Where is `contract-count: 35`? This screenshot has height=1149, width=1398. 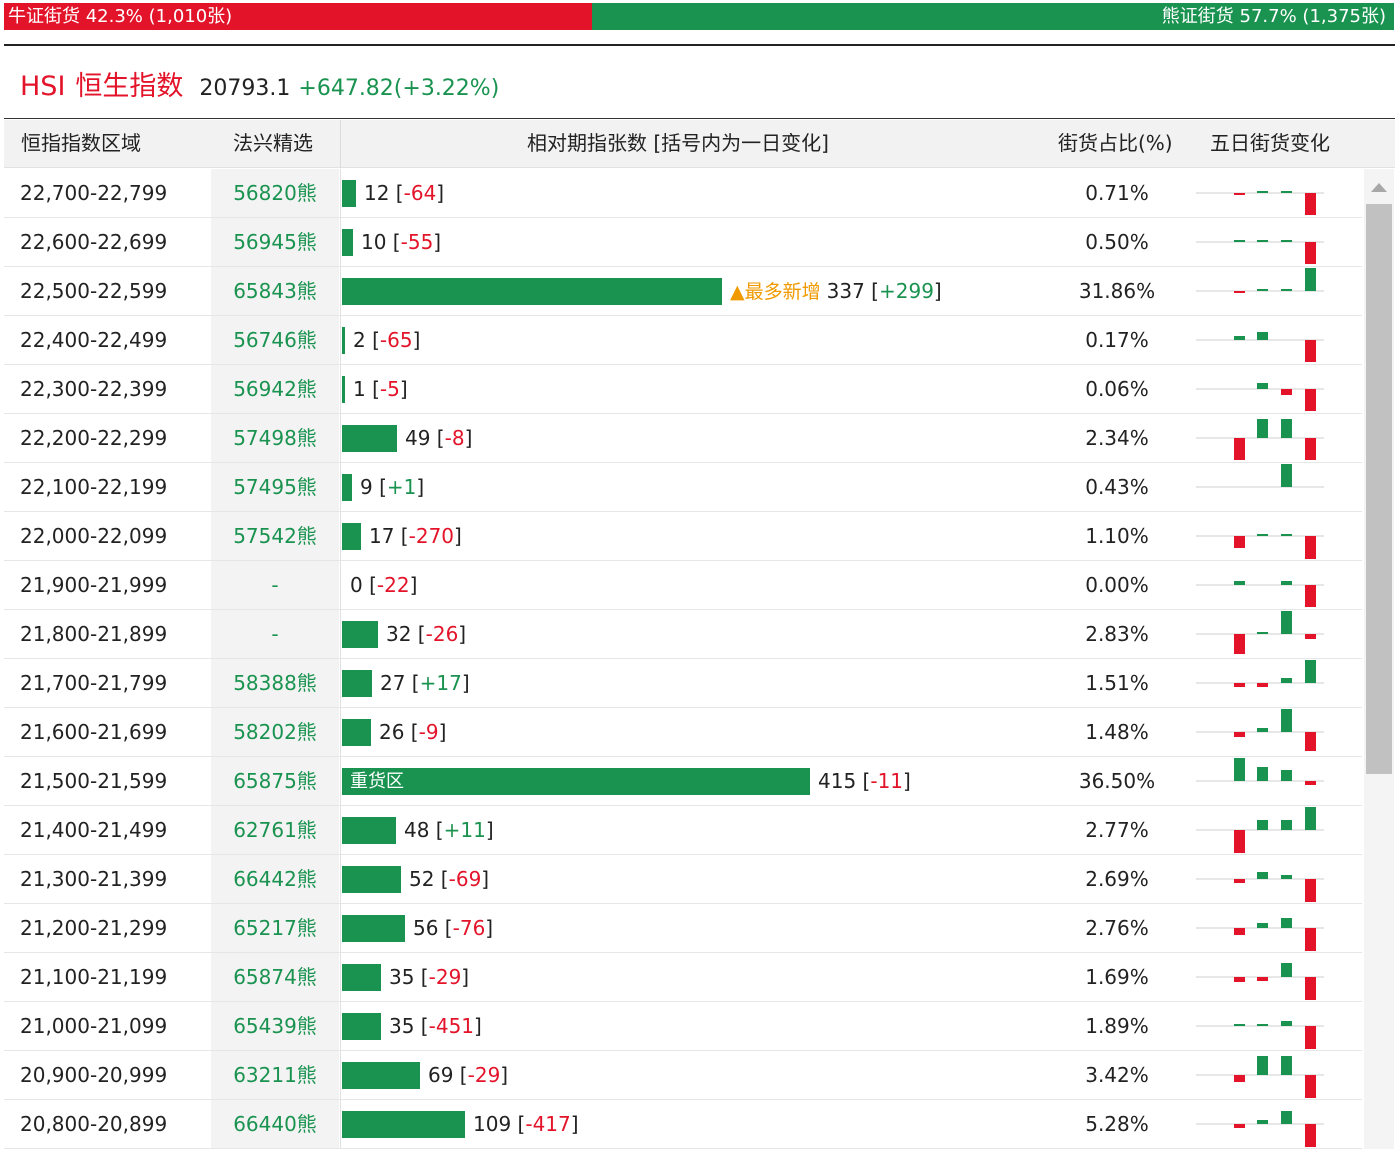 contract-count: 35 is located at coordinates (402, 1026).